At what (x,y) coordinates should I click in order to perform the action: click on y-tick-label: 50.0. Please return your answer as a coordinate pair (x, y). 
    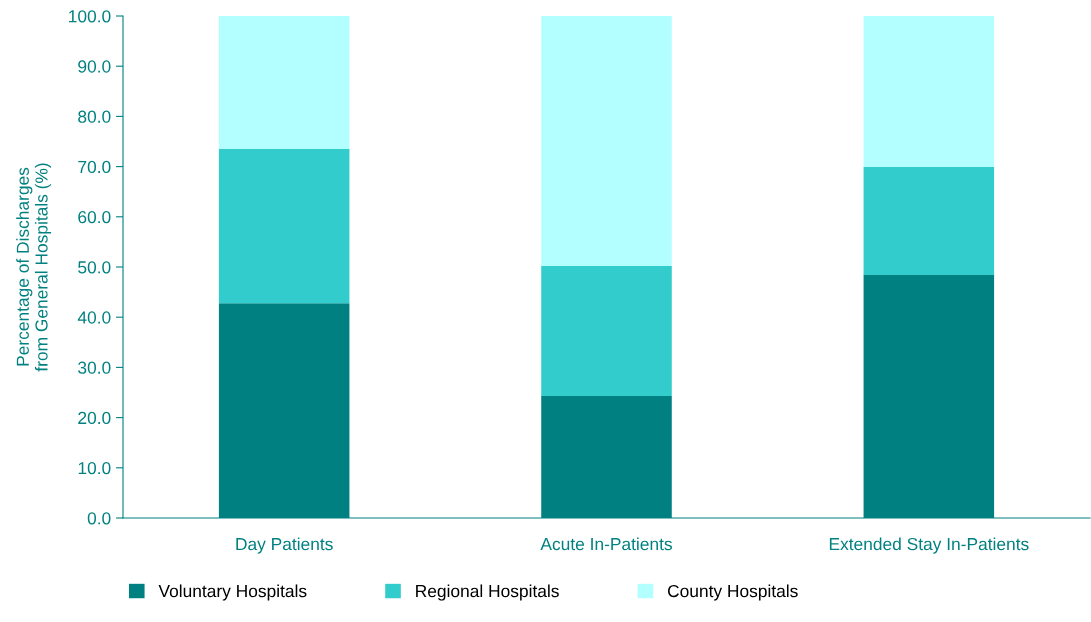
    Looking at the image, I should click on (94, 267).